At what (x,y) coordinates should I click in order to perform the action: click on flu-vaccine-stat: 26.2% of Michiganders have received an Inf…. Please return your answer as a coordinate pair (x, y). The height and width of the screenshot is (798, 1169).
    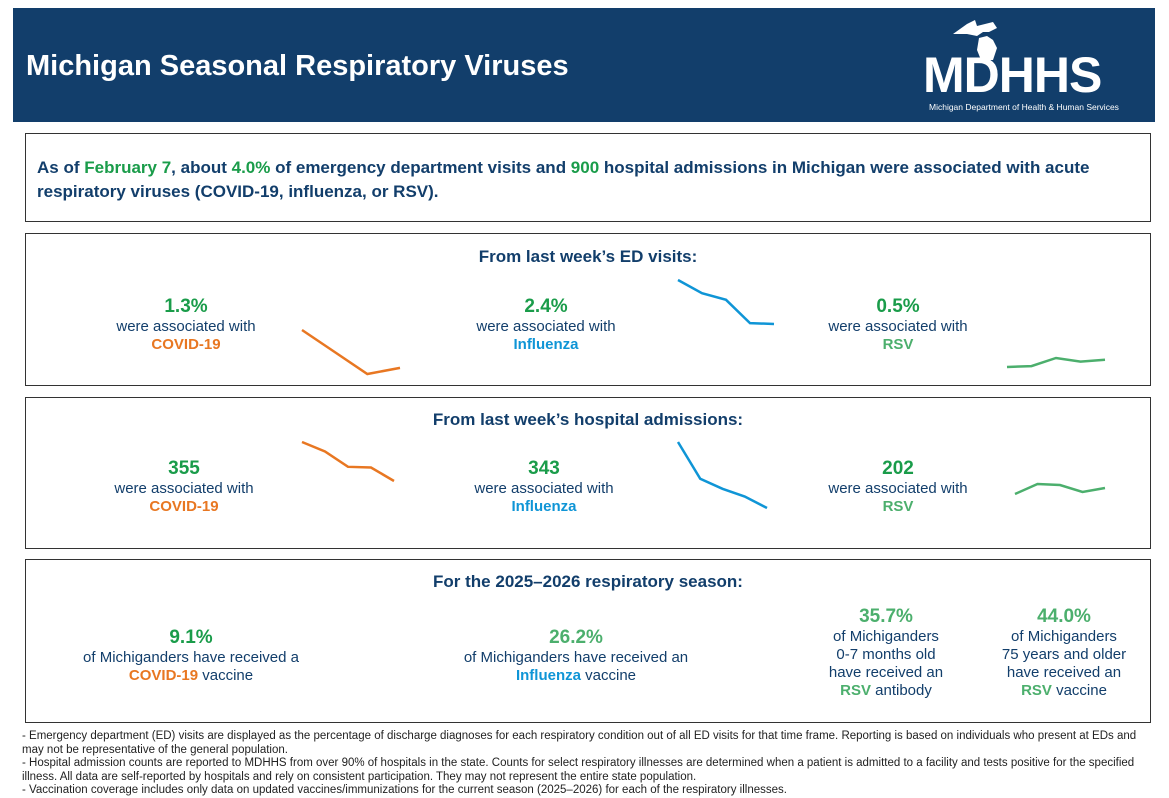
    Looking at the image, I should click on (576, 655).